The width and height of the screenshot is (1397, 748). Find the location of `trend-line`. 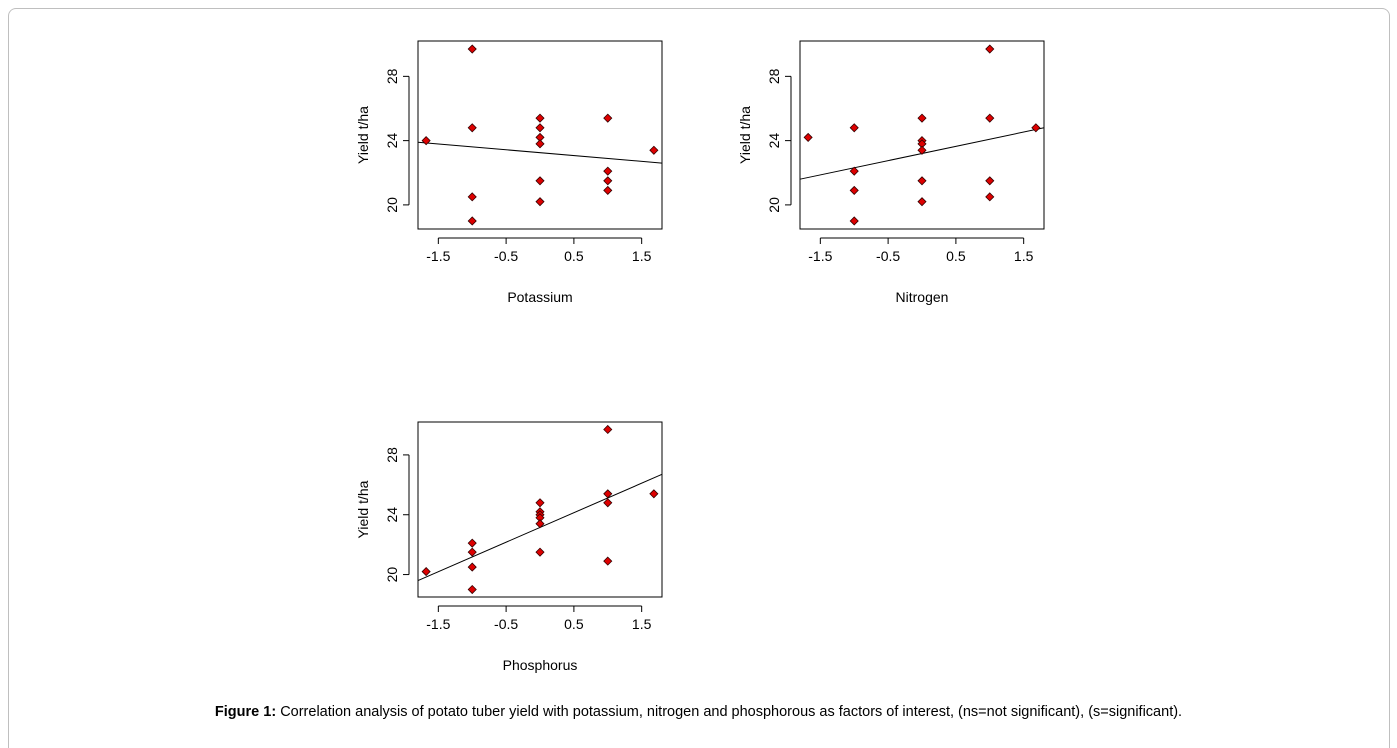

trend-line is located at coordinates (540, 152).